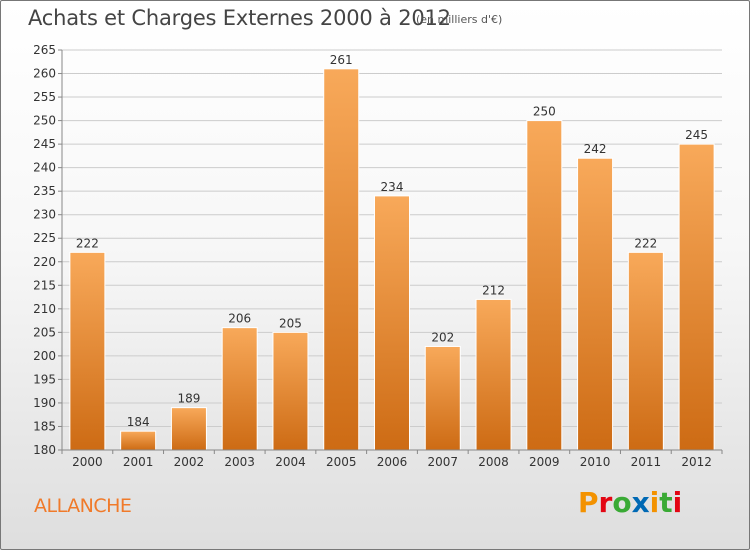 This screenshot has height=550, width=750. I want to click on x-tick-label: 2001, so click(138, 462).